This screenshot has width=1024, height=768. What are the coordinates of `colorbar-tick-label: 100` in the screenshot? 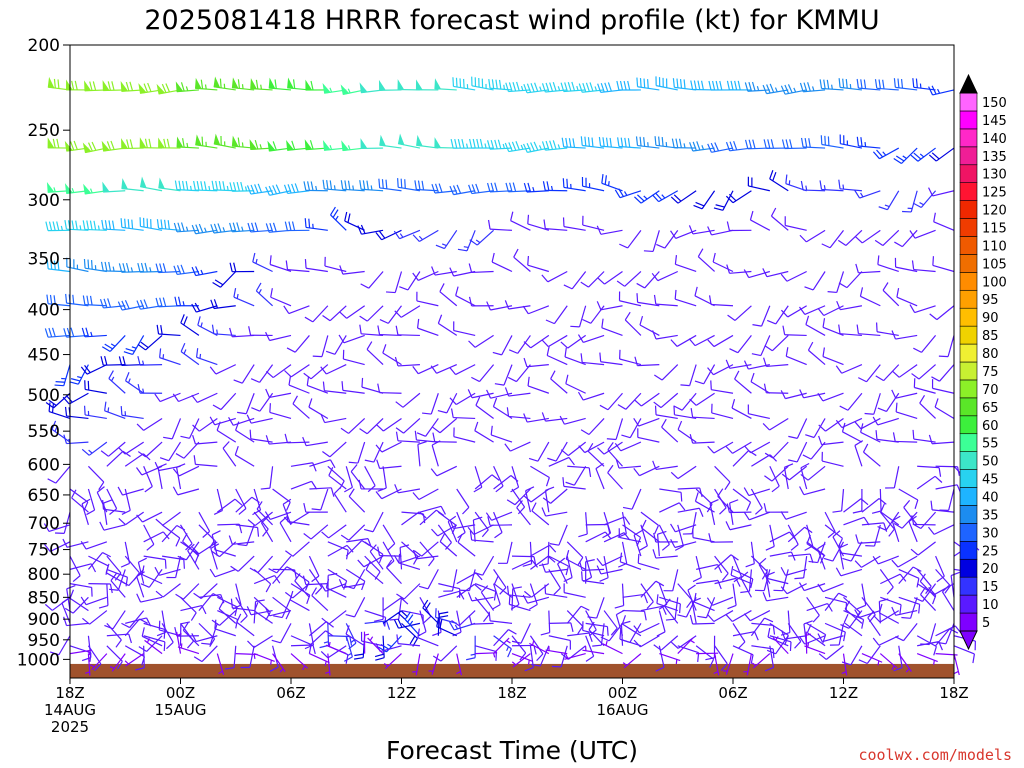 It's located at (994, 282).